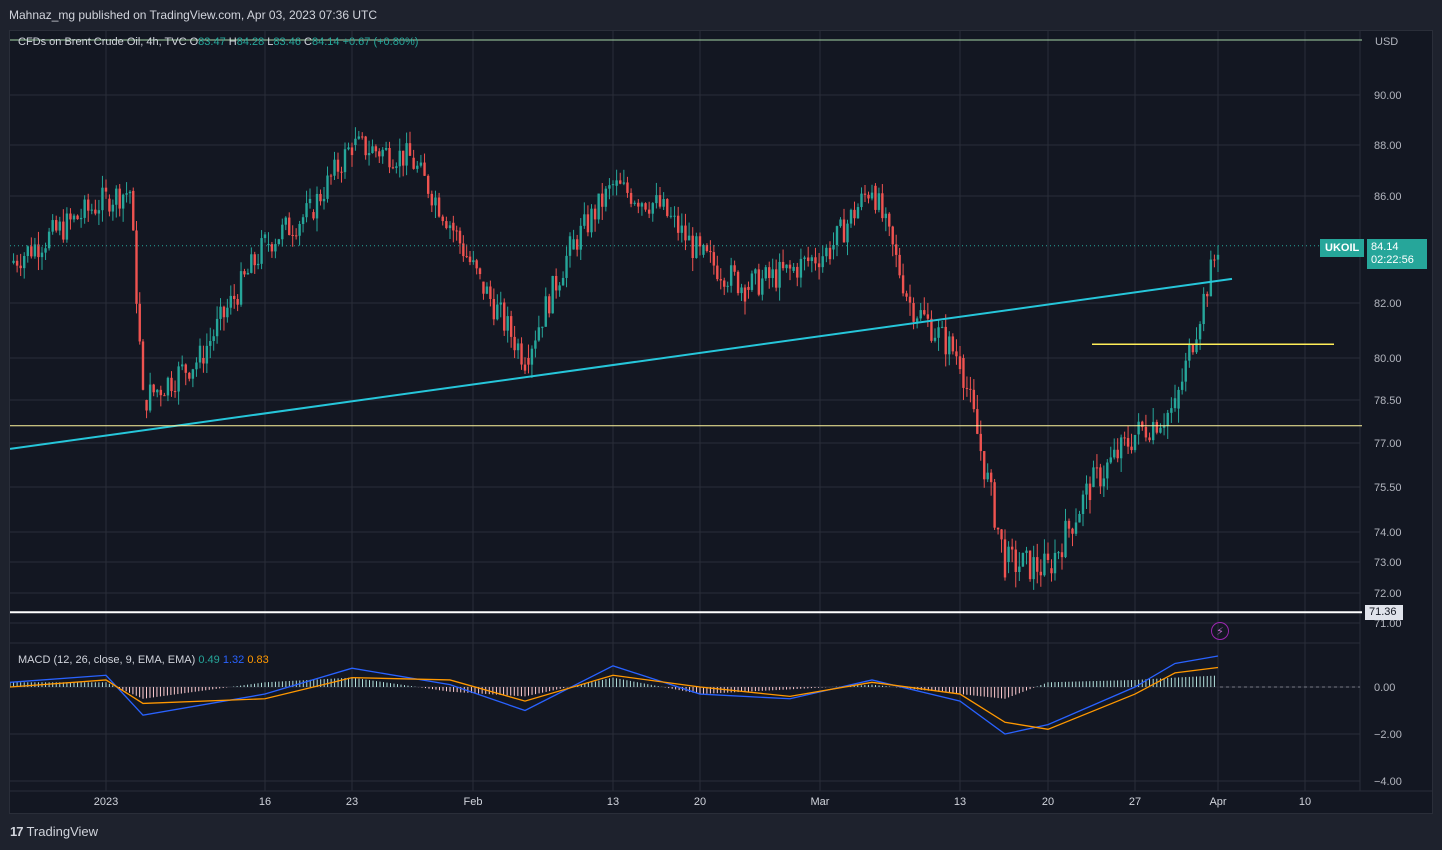 The image size is (1442, 850). I want to click on tradingview-brand: TradingView, so click(62, 831).